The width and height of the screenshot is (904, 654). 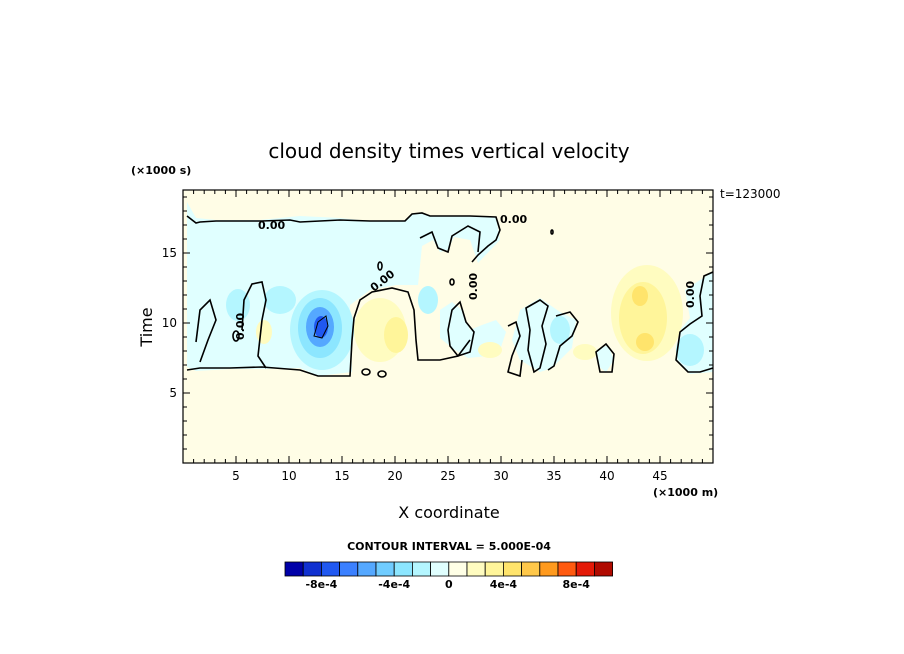 What do you see at coordinates (236, 476) in the screenshot?
I see `x-tick-label: 5` at bounding box center [236, 476].